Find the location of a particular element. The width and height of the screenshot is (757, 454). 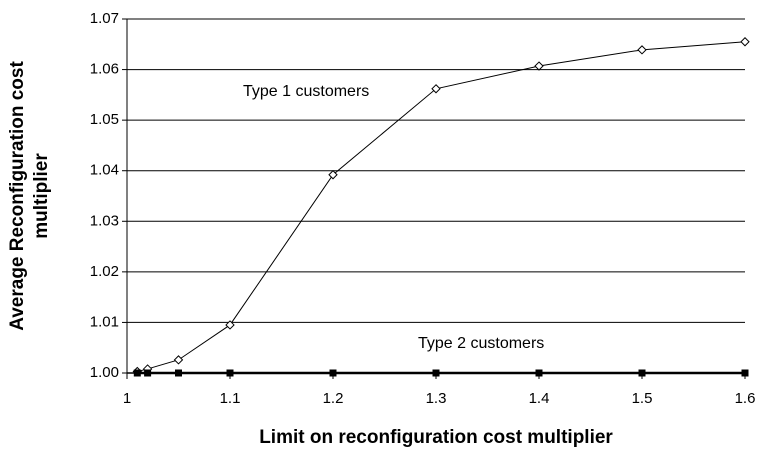

y-tick-label: 1.00 is located at coordinates (104, 372).